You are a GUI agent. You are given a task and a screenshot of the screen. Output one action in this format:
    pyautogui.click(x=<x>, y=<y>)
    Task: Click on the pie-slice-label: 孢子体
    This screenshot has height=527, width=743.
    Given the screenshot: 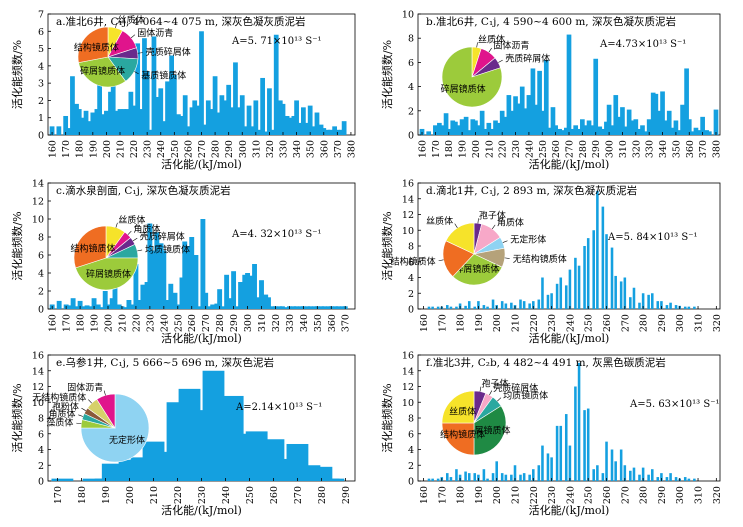 What is the action you would take?
    pyautogui.click(x=492, y=215)
    